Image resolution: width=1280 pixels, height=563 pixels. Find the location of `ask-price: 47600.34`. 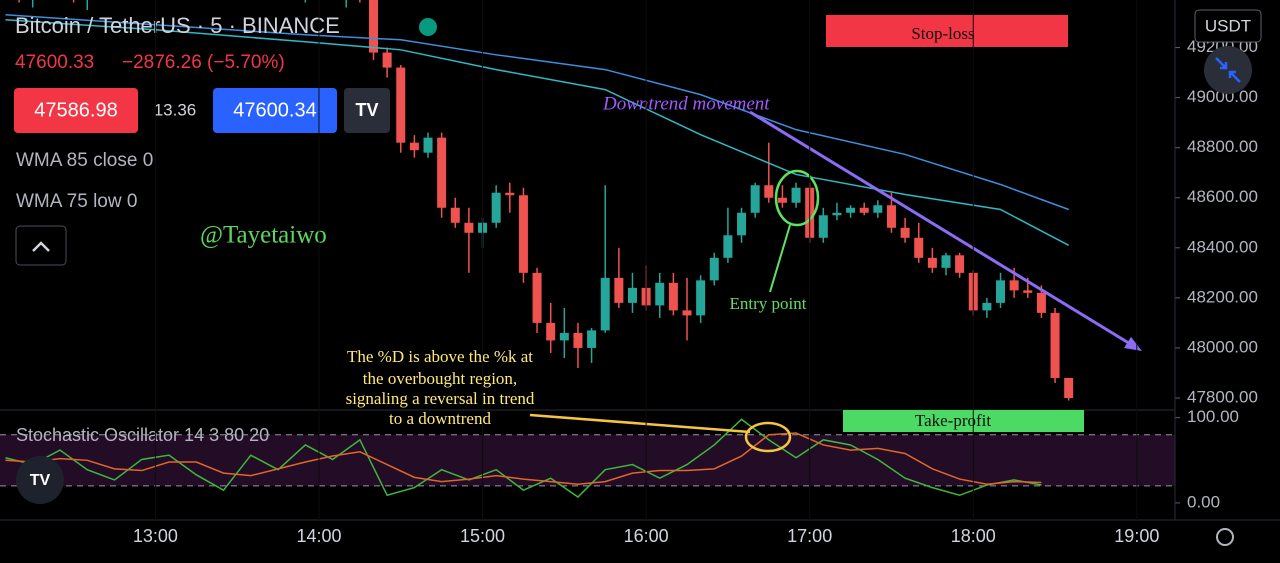

ask-price: 47600.34 is located at coordinates (274, 110).